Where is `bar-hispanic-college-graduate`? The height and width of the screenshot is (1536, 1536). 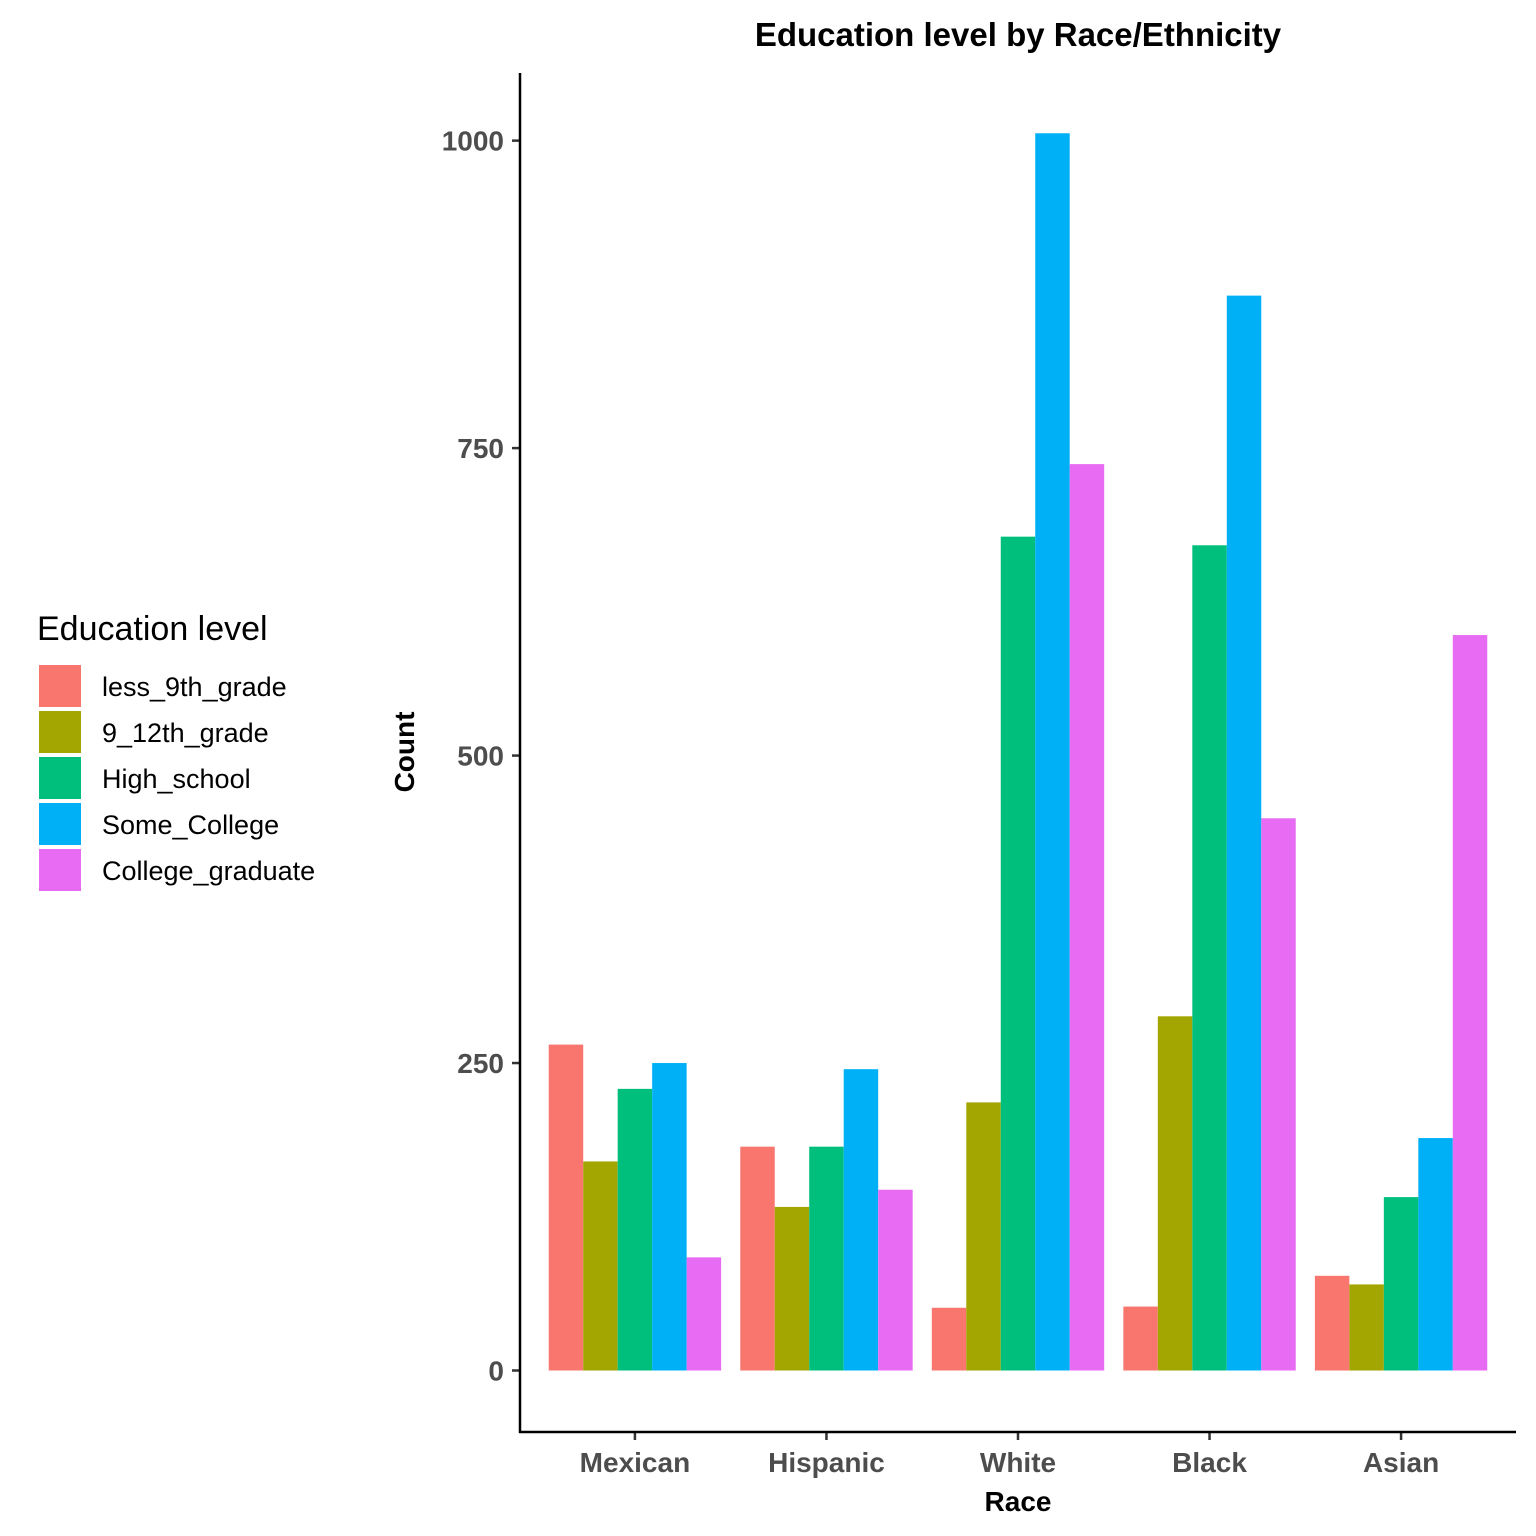
bar-hispanic-college-graduate is located at coordinates (895, 1280).